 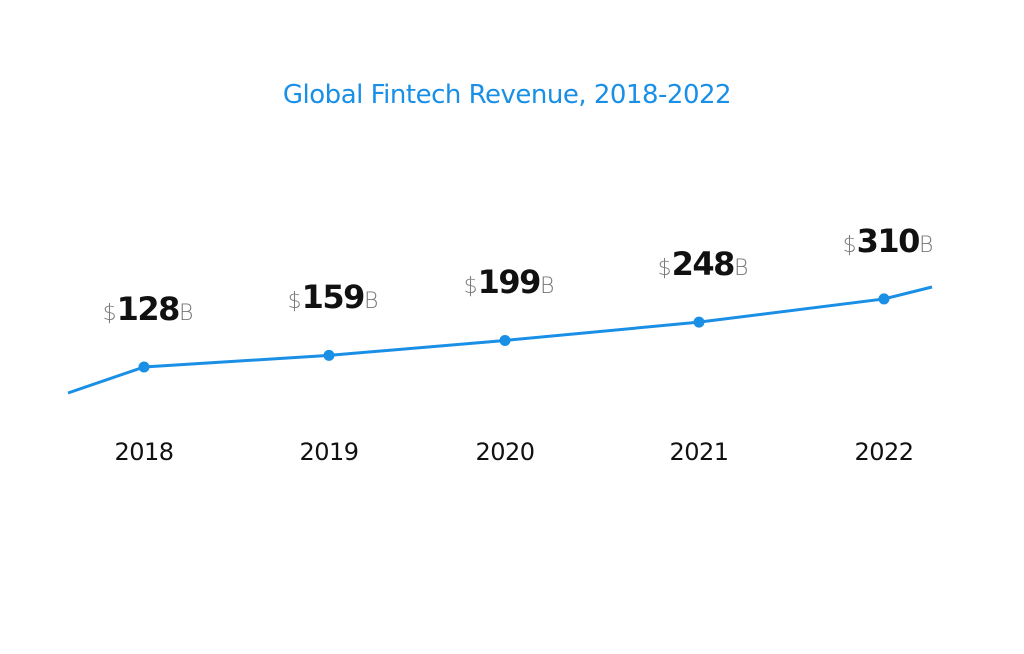 I want to click on value-number: 199, so click(x=509, y=282).